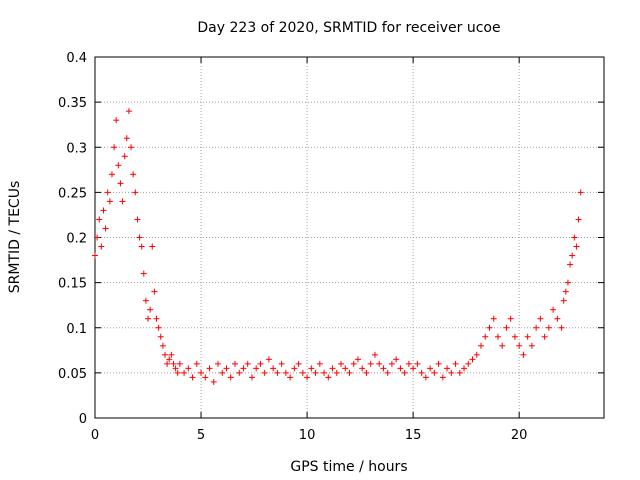  I want to click on x-tick-label: 10, so click(307, 435).